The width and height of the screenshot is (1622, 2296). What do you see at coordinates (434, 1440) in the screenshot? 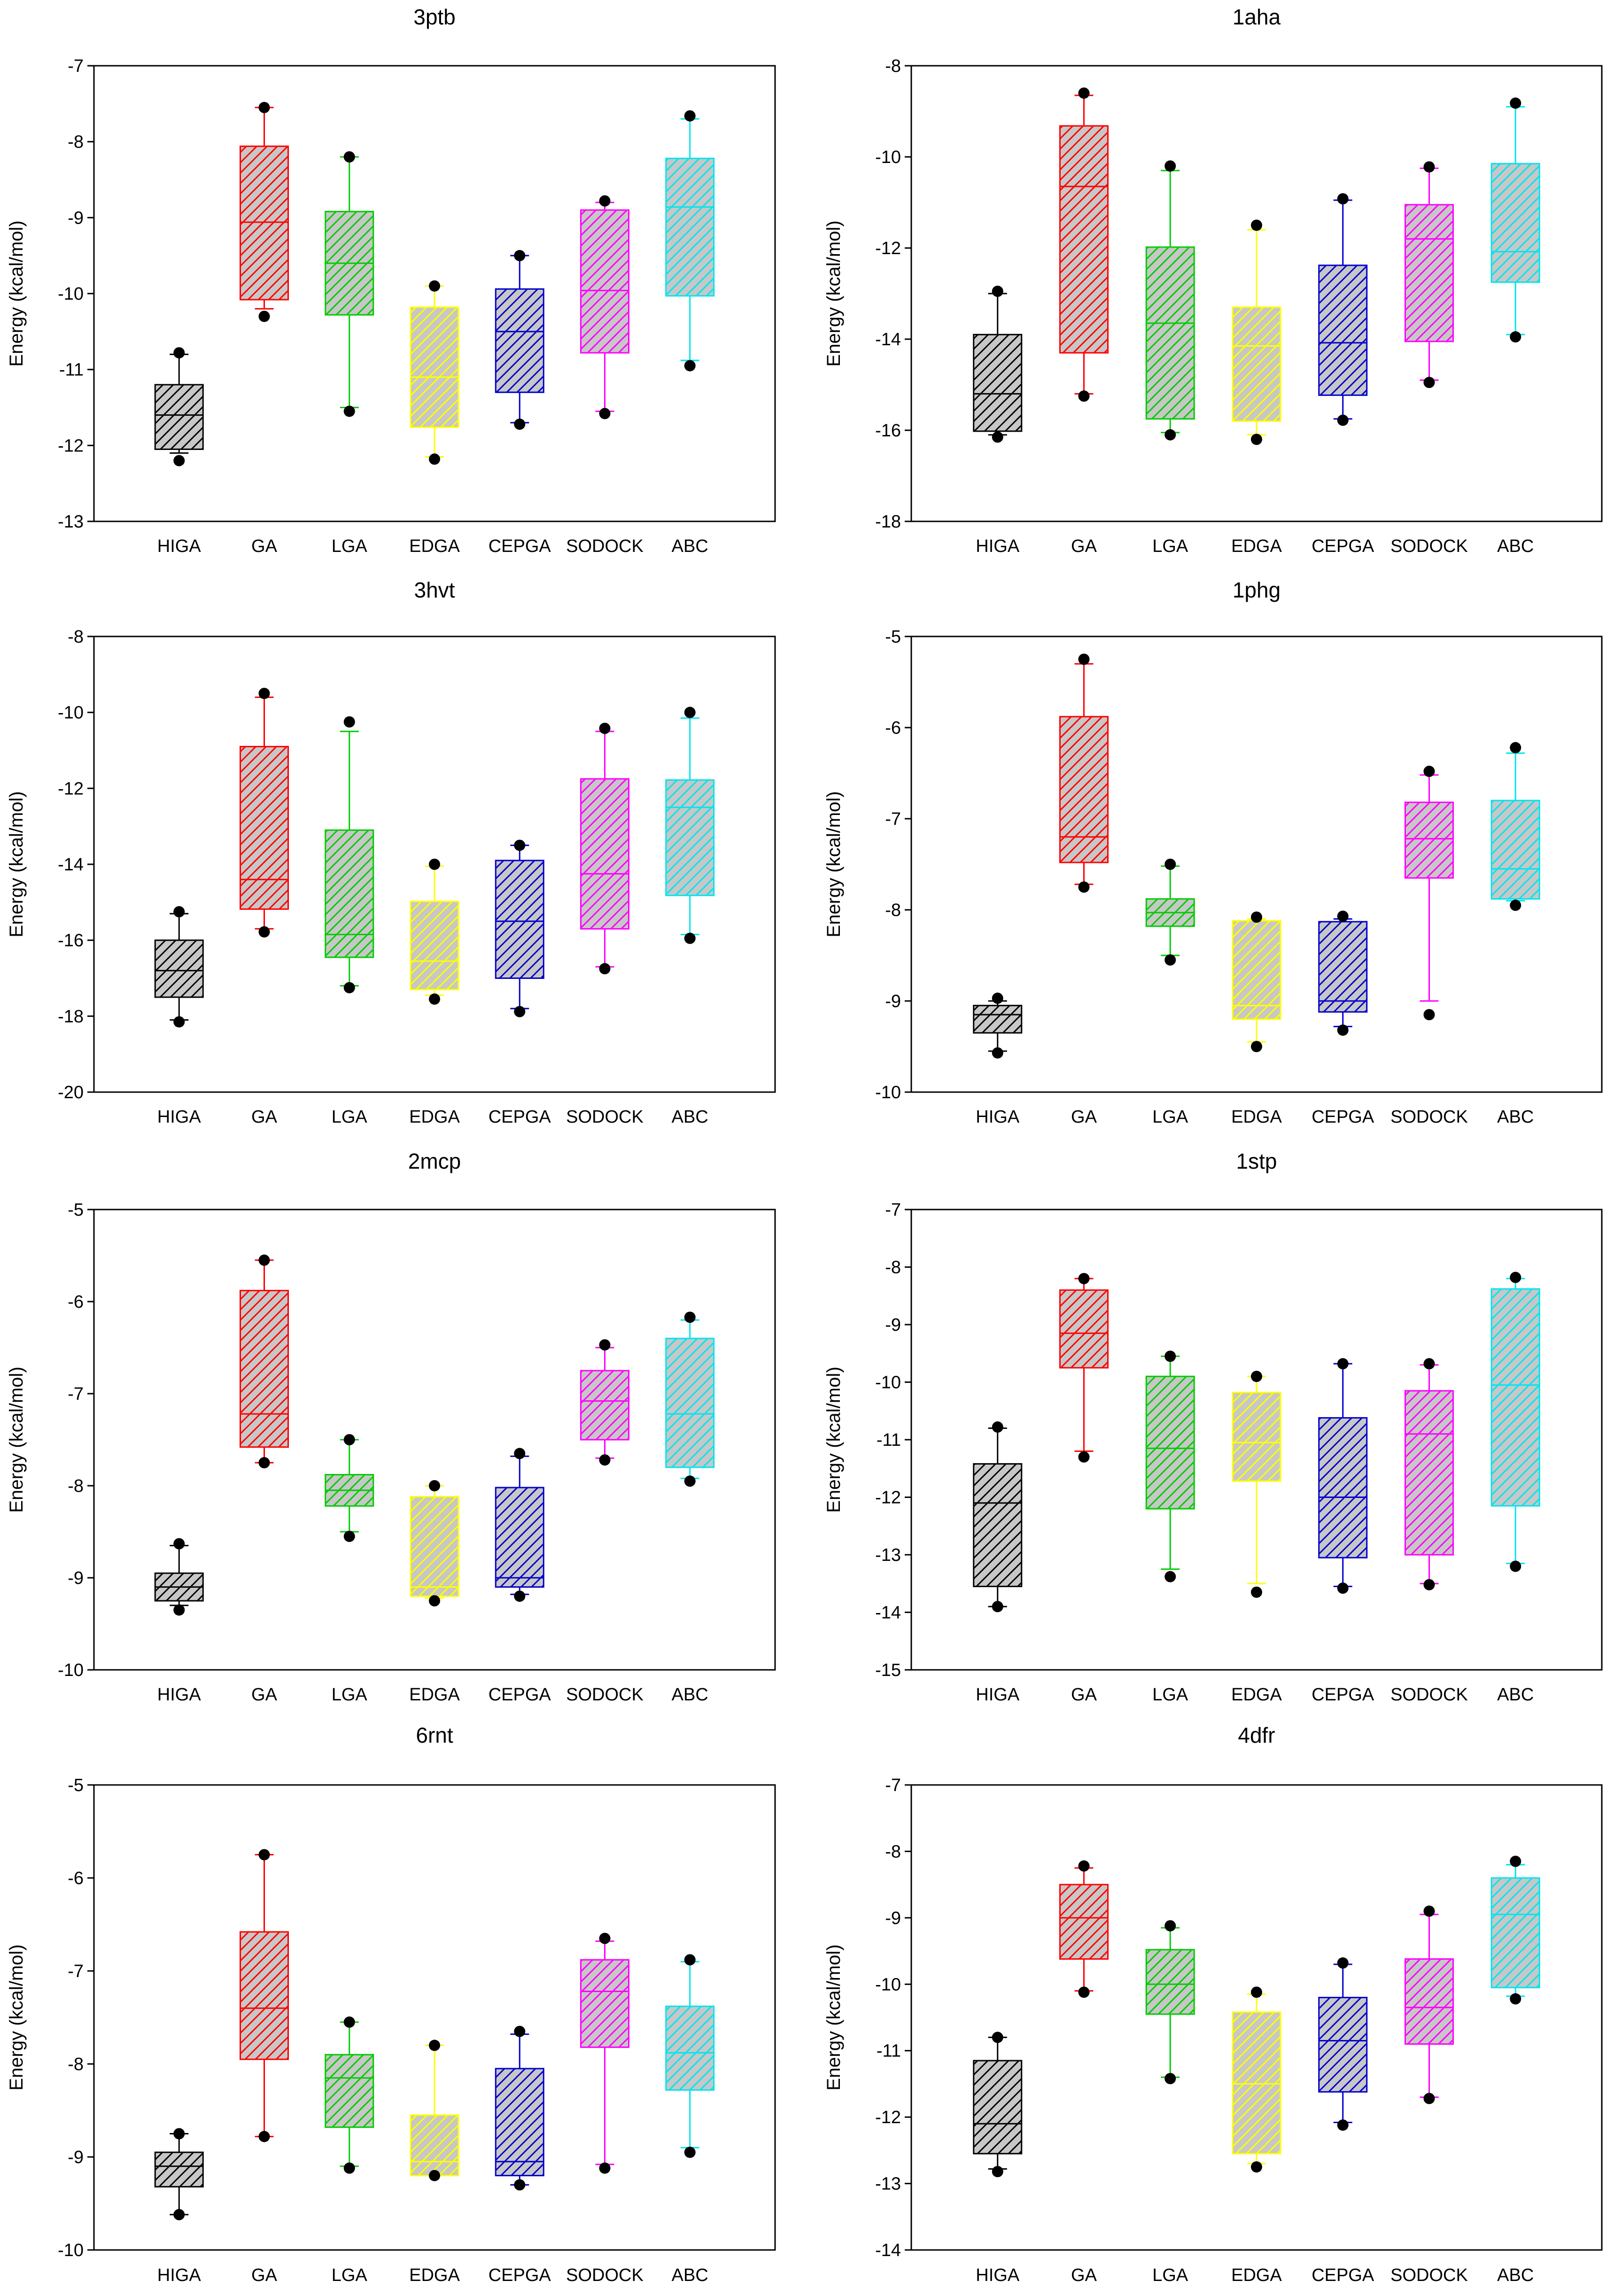
I see `plot-frame` at bounding box center [434, 1440].